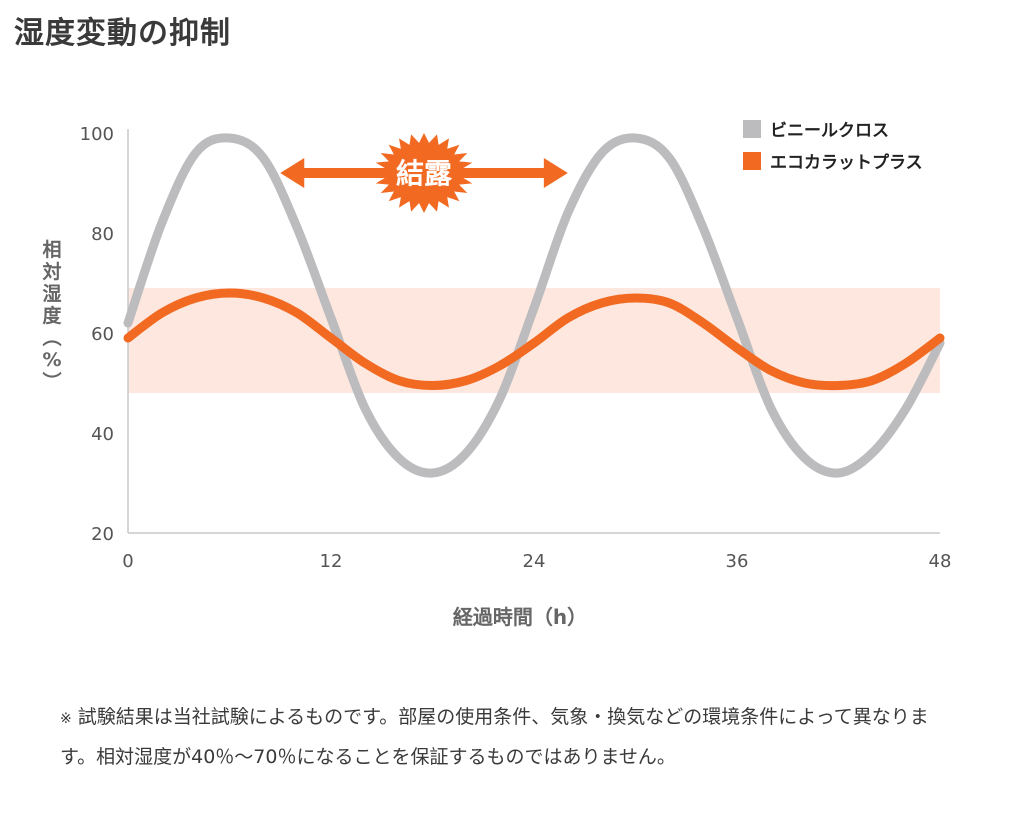  I want to click on burst-icon, so click(424, 173).